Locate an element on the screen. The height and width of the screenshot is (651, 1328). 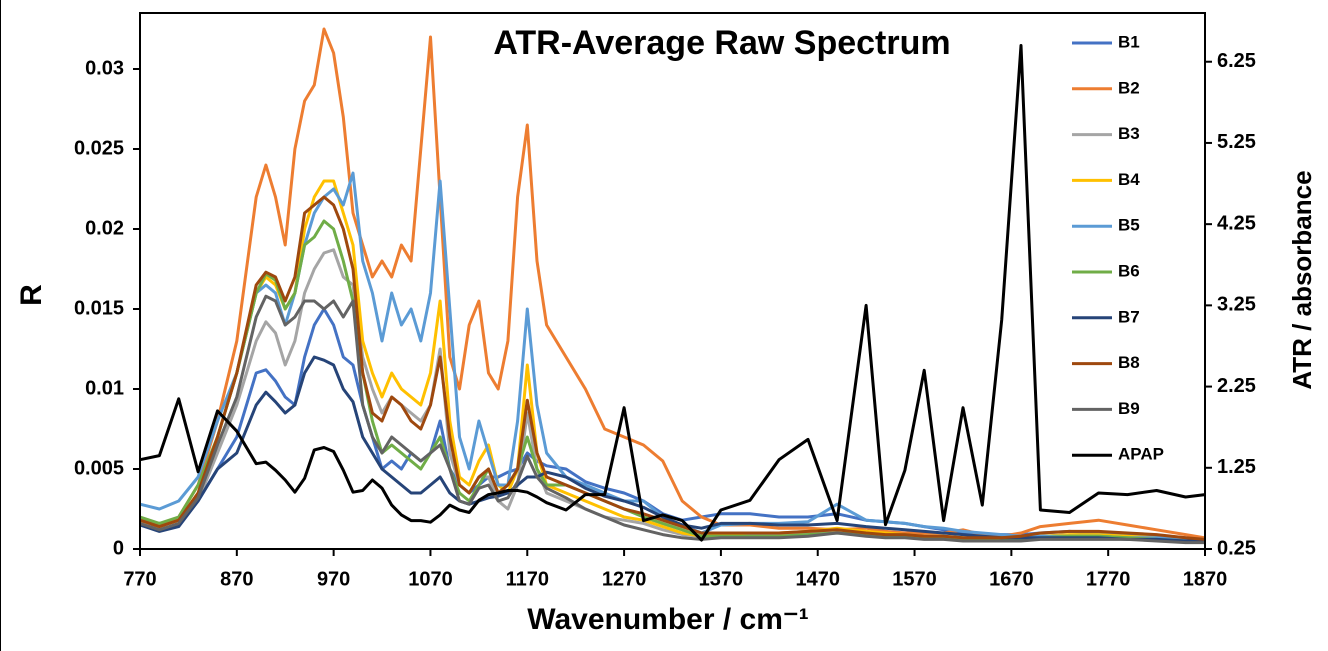
x-tick-label: 1370 is located at coordinates (721, 579).